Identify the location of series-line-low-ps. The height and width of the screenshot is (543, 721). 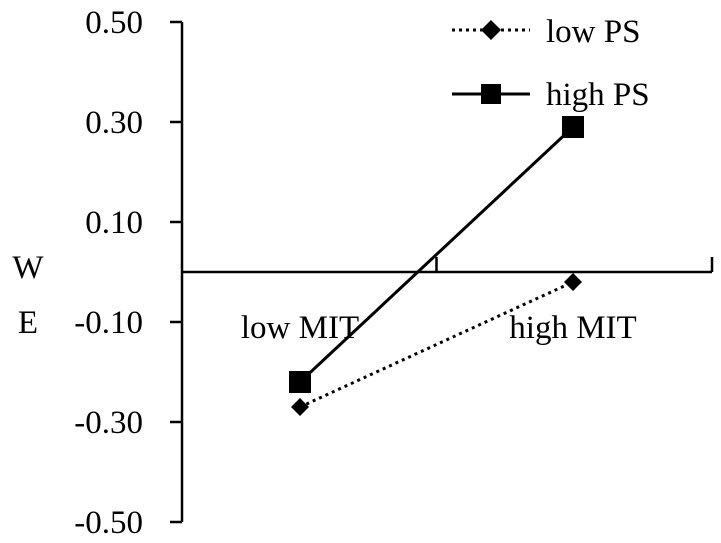
(436, 344).